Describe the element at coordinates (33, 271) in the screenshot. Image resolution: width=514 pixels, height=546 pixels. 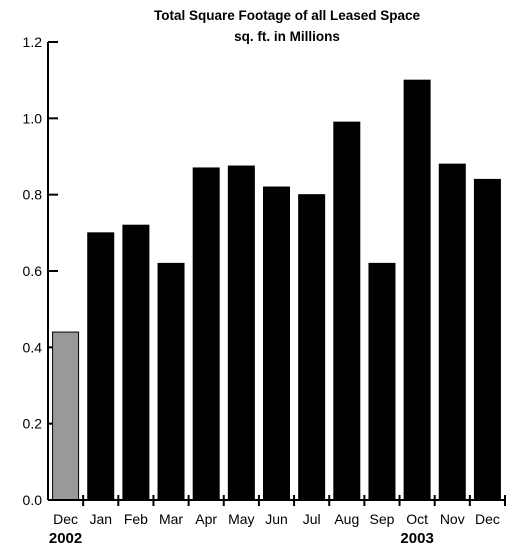
I see `y-tick-label: 0.6` at that location.